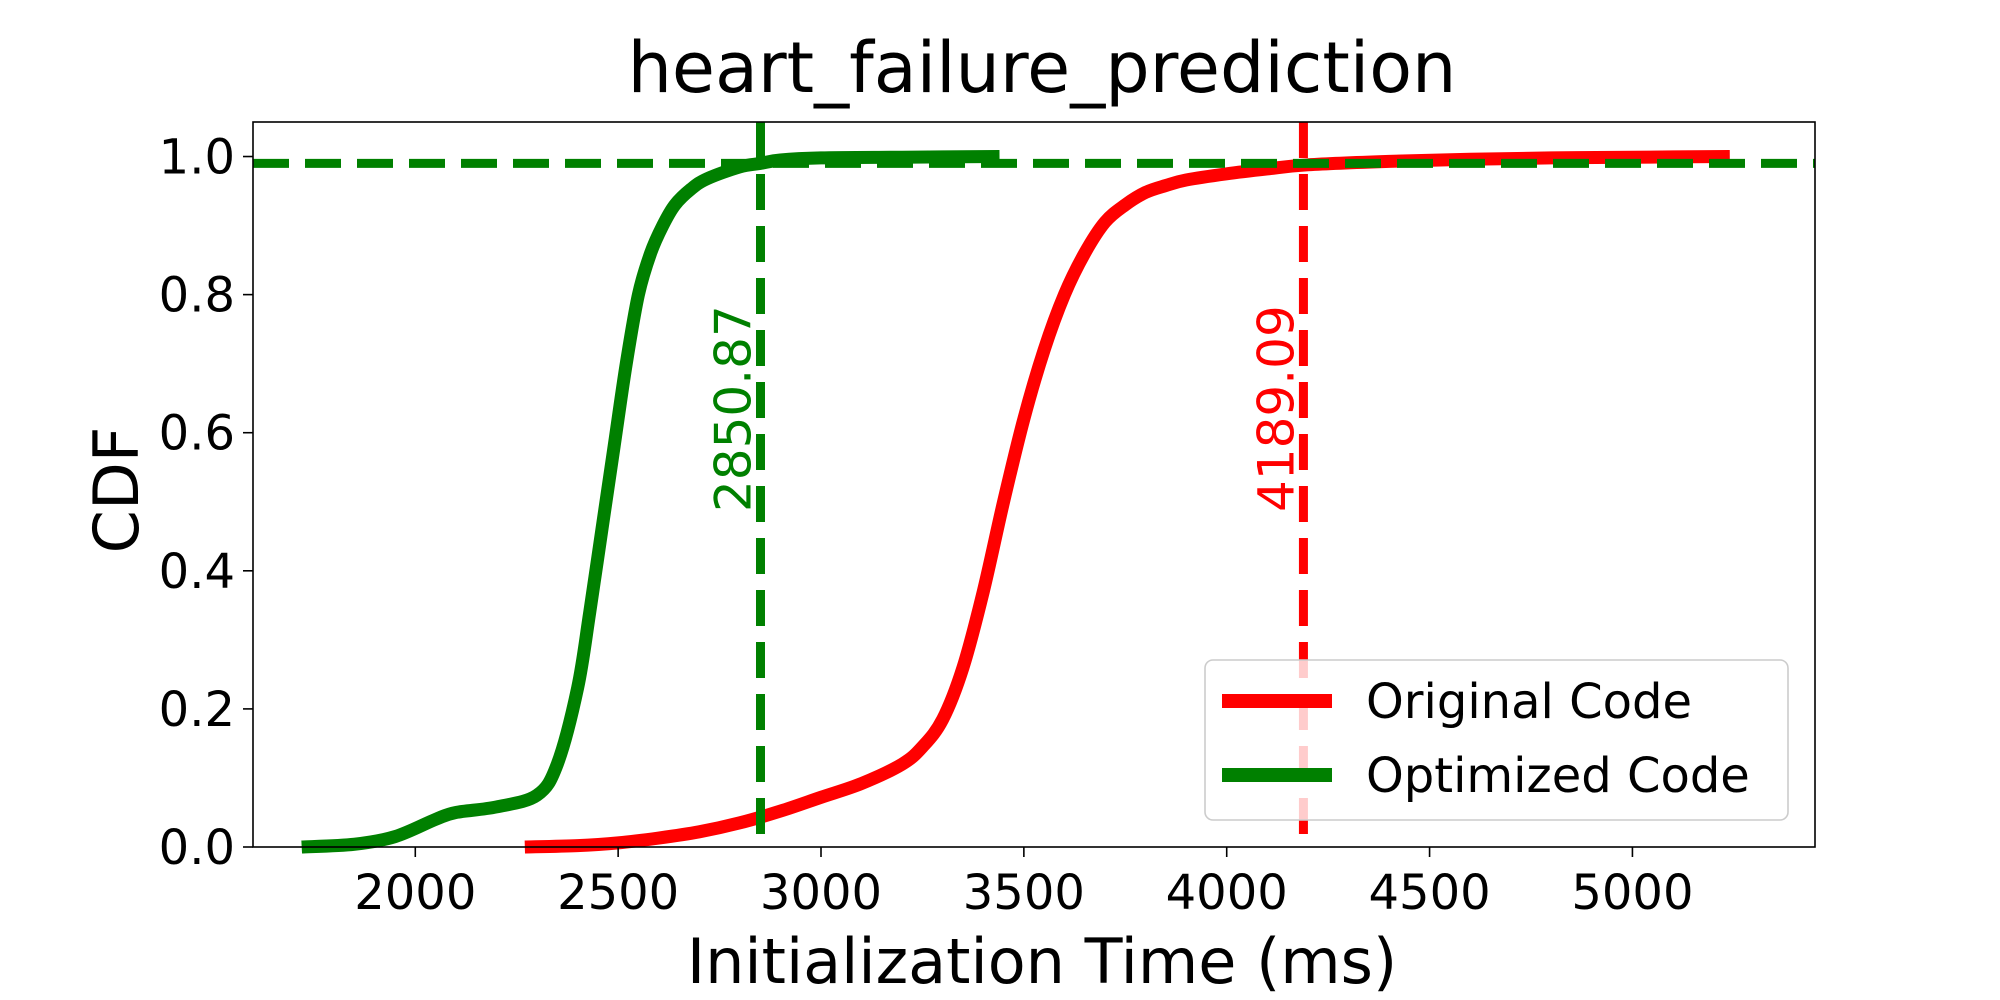  What do you see at coordinates (116, 490) in the screenshot?
I see `y-axis-label: CDF` at bounding box center [116, 490].